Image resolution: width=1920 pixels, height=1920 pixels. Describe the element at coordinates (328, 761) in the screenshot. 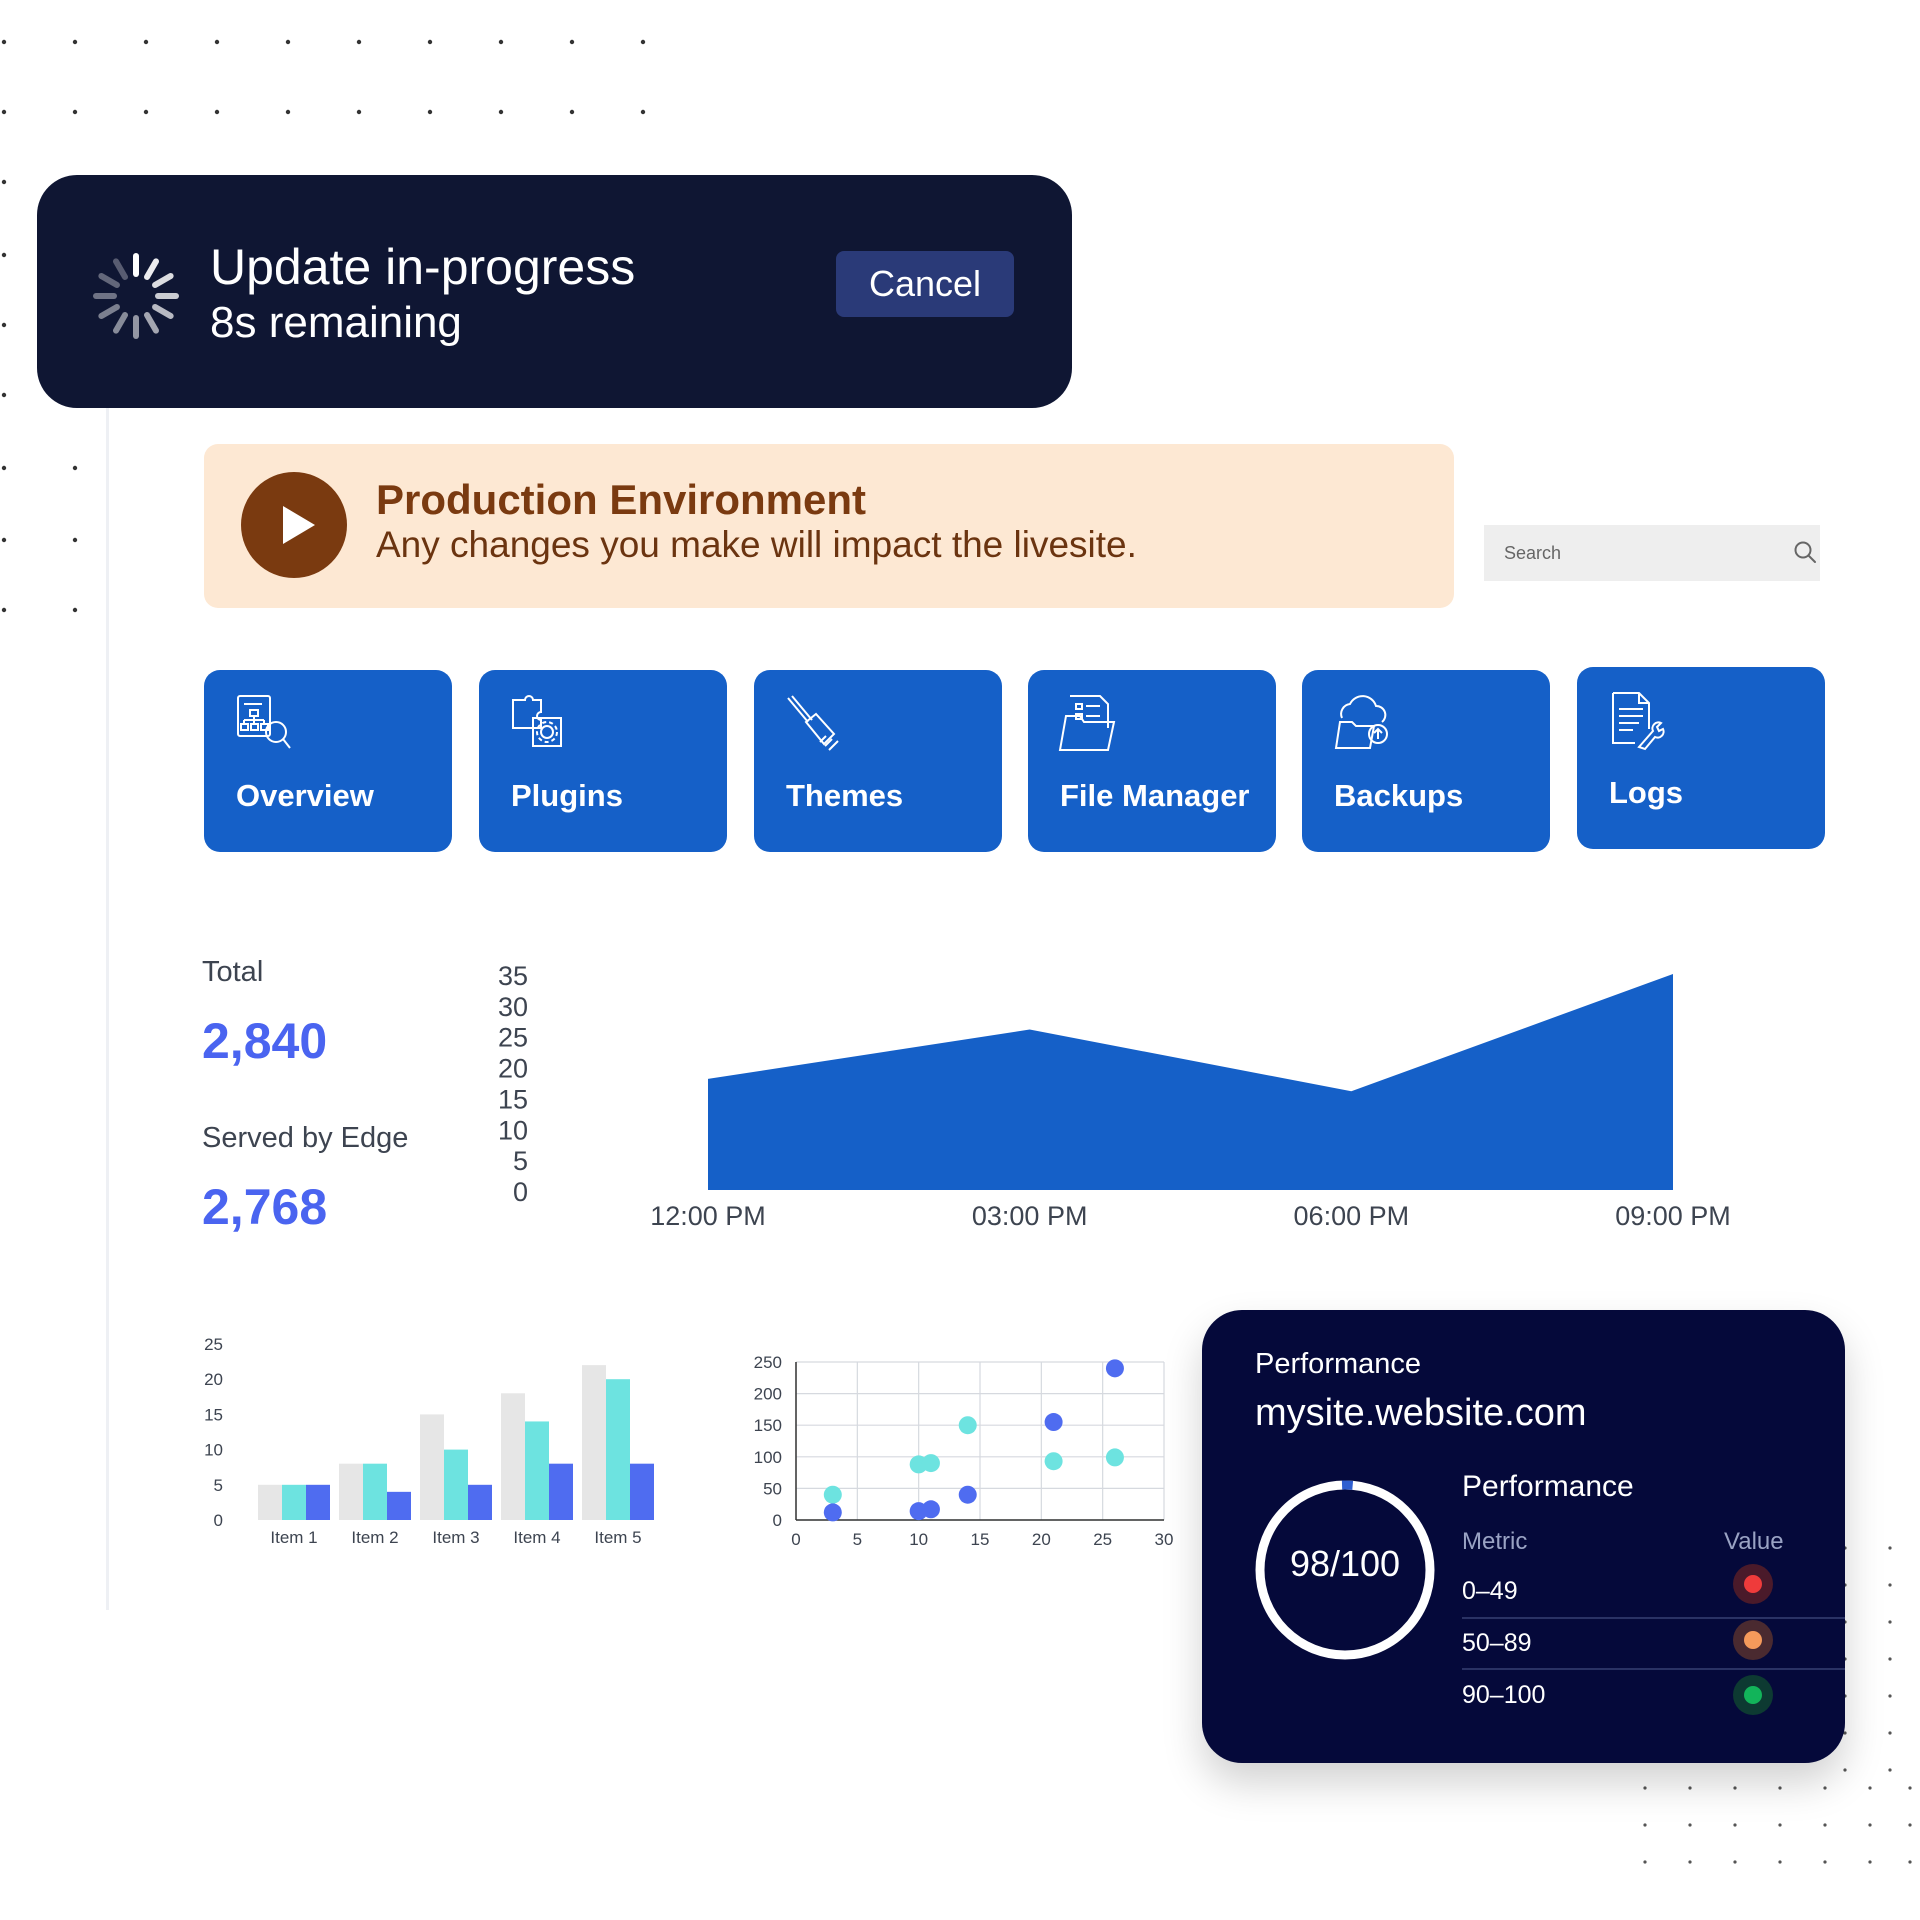

I see `tile-overview: Overview` at that location.